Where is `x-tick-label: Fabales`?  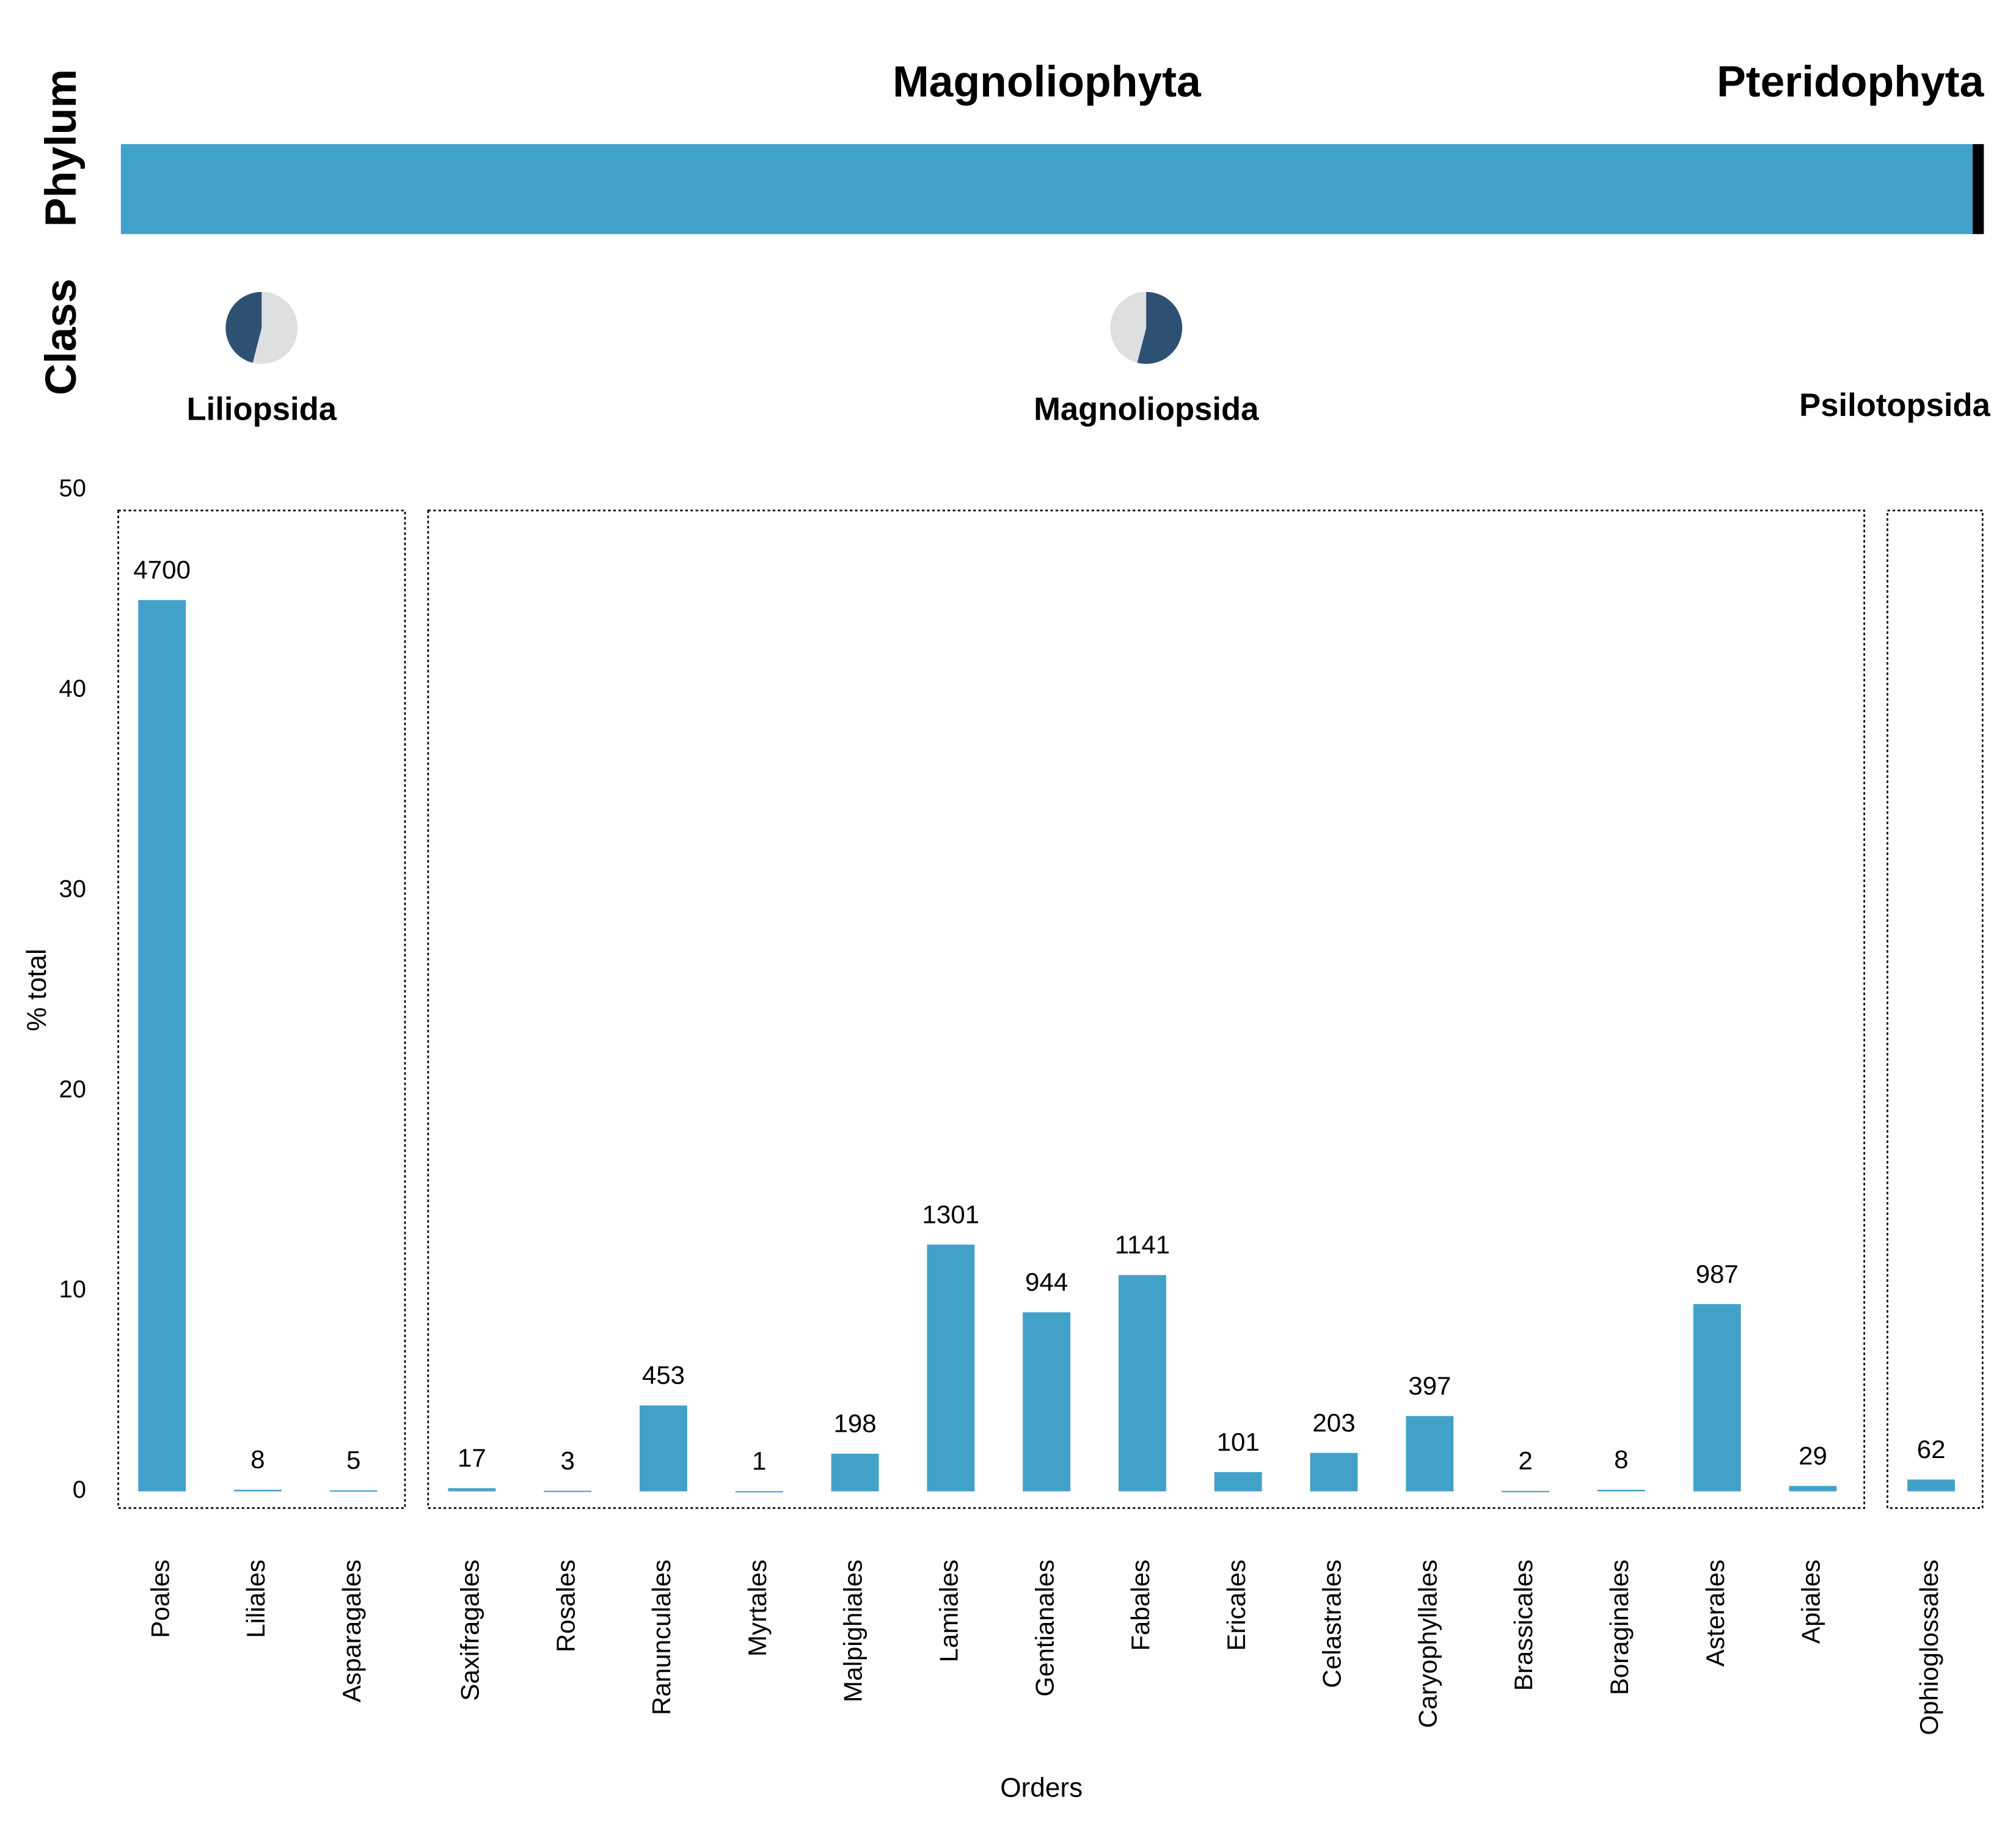
x-tick-label: Fabales is located at coordinates (1140, 1605).